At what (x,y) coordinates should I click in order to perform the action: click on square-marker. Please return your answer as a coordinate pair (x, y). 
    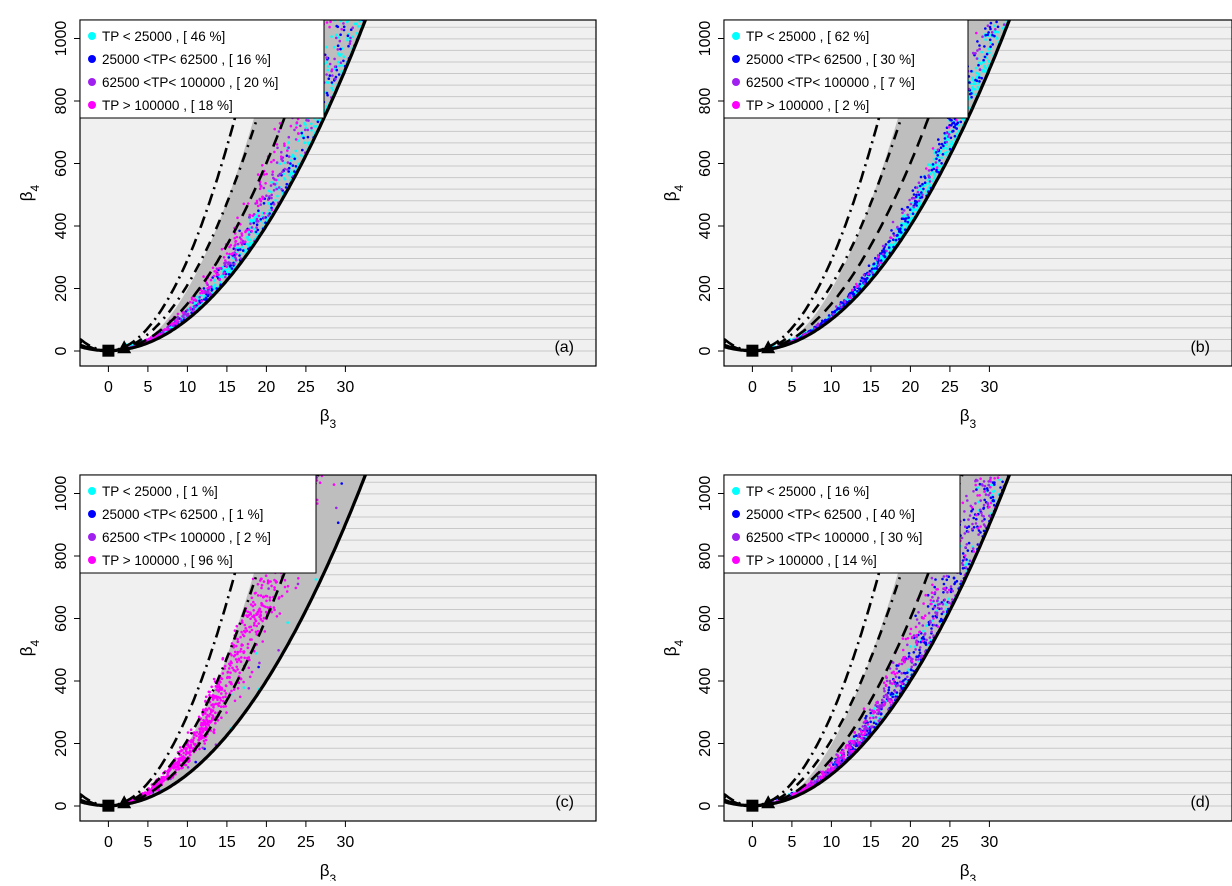
    Looking at the image, I should click on (752, 806).